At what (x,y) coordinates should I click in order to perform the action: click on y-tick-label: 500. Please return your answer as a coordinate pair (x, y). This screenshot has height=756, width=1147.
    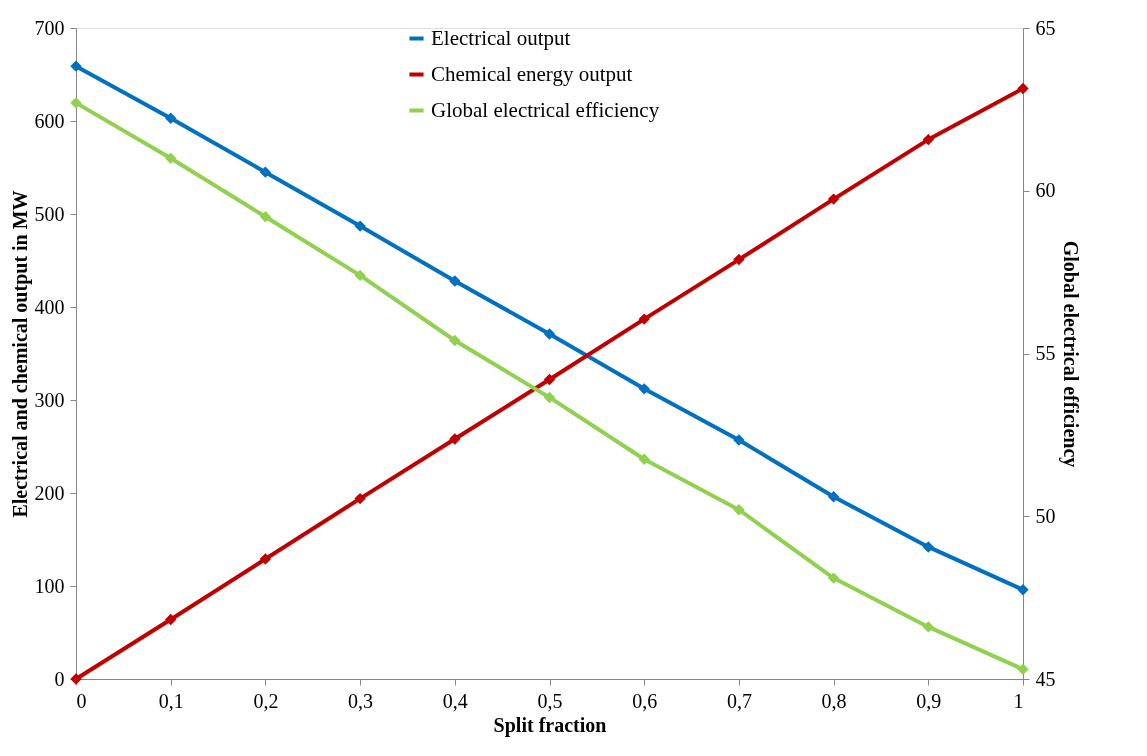
    Looking at the image, I should click on (49, 213).